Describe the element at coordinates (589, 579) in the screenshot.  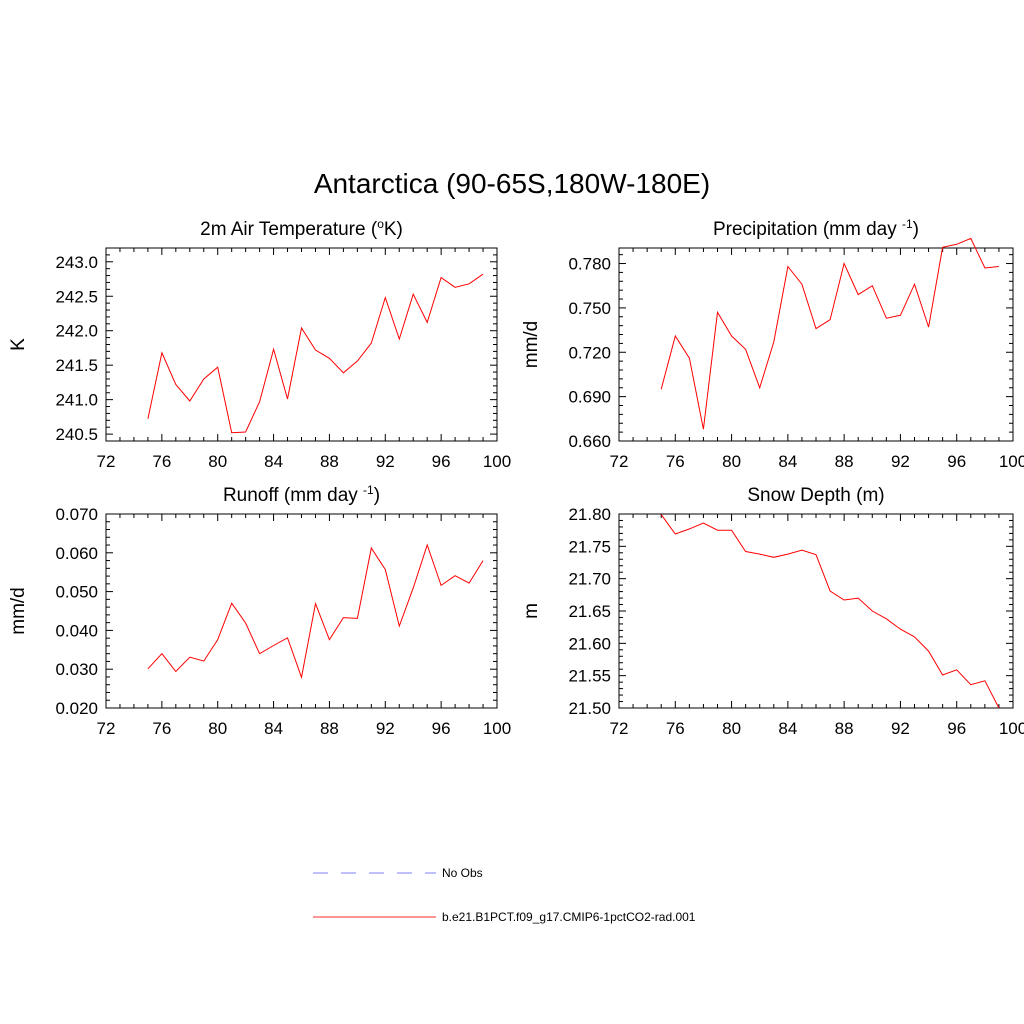
I see `y-tick-label: 21.70` at that location.